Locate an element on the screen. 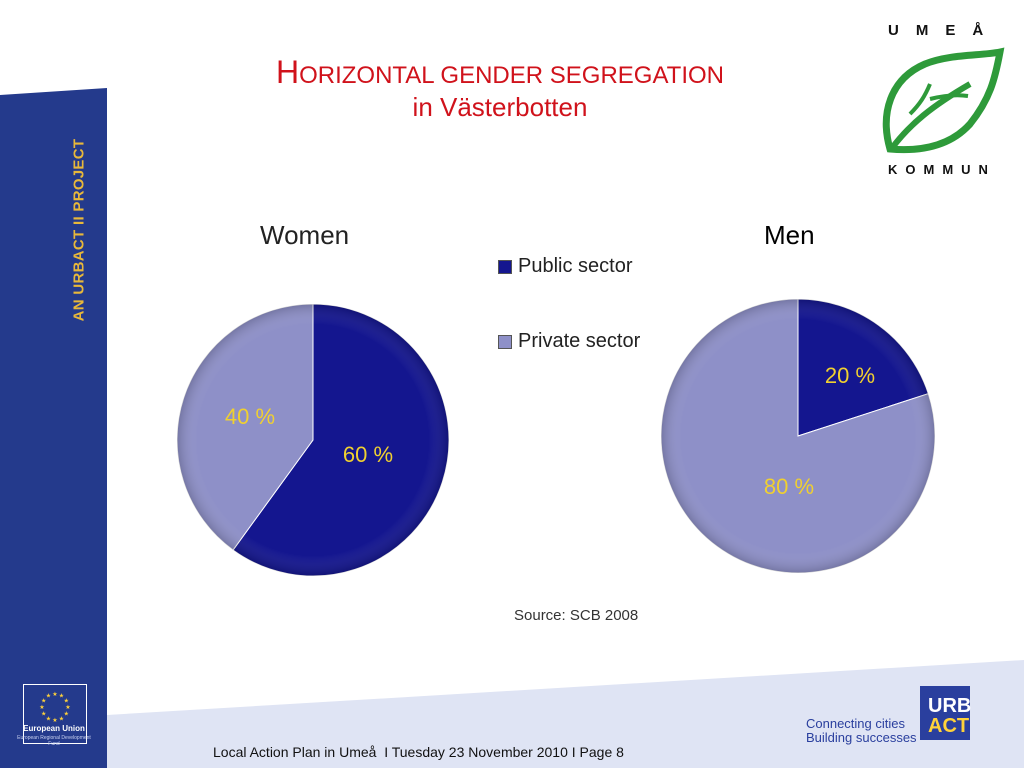  logo-top-text: UMEÅ is located at coordinates (944, 30).